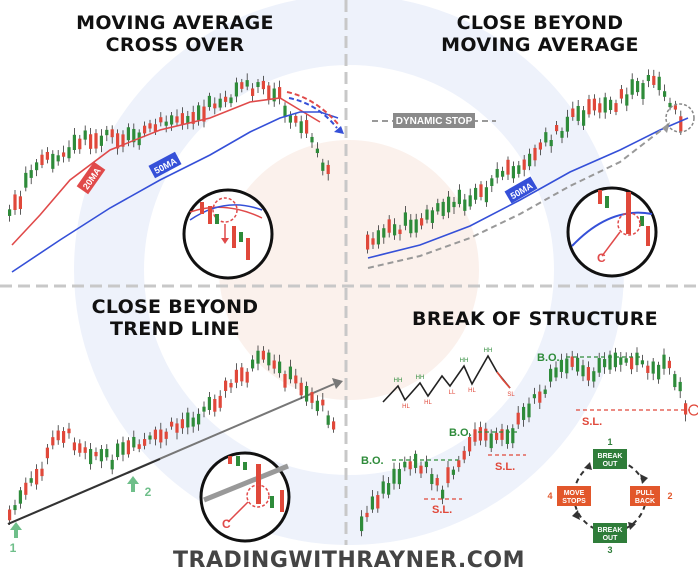 The width and height of the screenshot is (698, 581). I want to click on cycle-right-label-1: PULL, so click(645, 493).